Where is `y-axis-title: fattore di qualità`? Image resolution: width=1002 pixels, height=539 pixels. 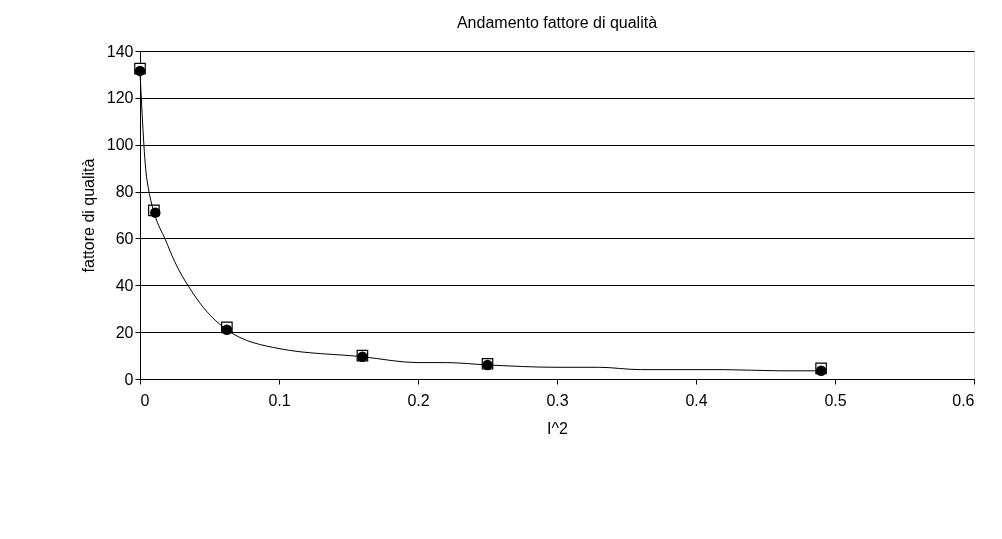
y-axis-title: fattore di qualità is located at coordinates (88, 215).